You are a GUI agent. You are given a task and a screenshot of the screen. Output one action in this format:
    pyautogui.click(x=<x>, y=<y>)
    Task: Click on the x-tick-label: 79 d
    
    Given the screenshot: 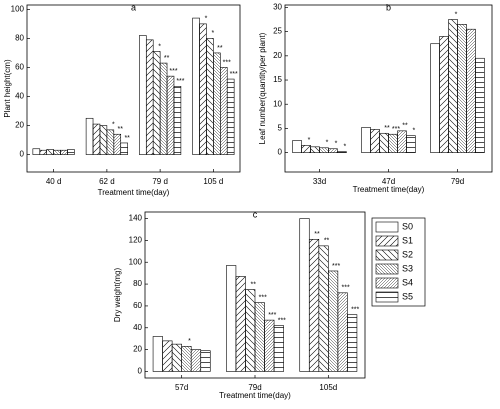 What is the action you would take?
    pyautogui.click(x=160, y=181)
    